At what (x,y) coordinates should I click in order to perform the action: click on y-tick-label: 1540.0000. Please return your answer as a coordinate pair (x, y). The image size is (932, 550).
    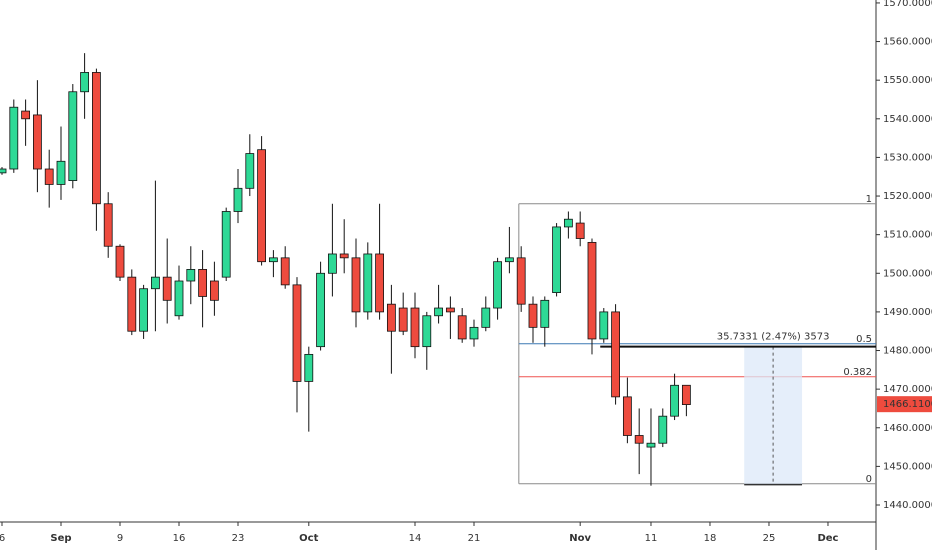
    Looking at the image, I should click on (907, 119).